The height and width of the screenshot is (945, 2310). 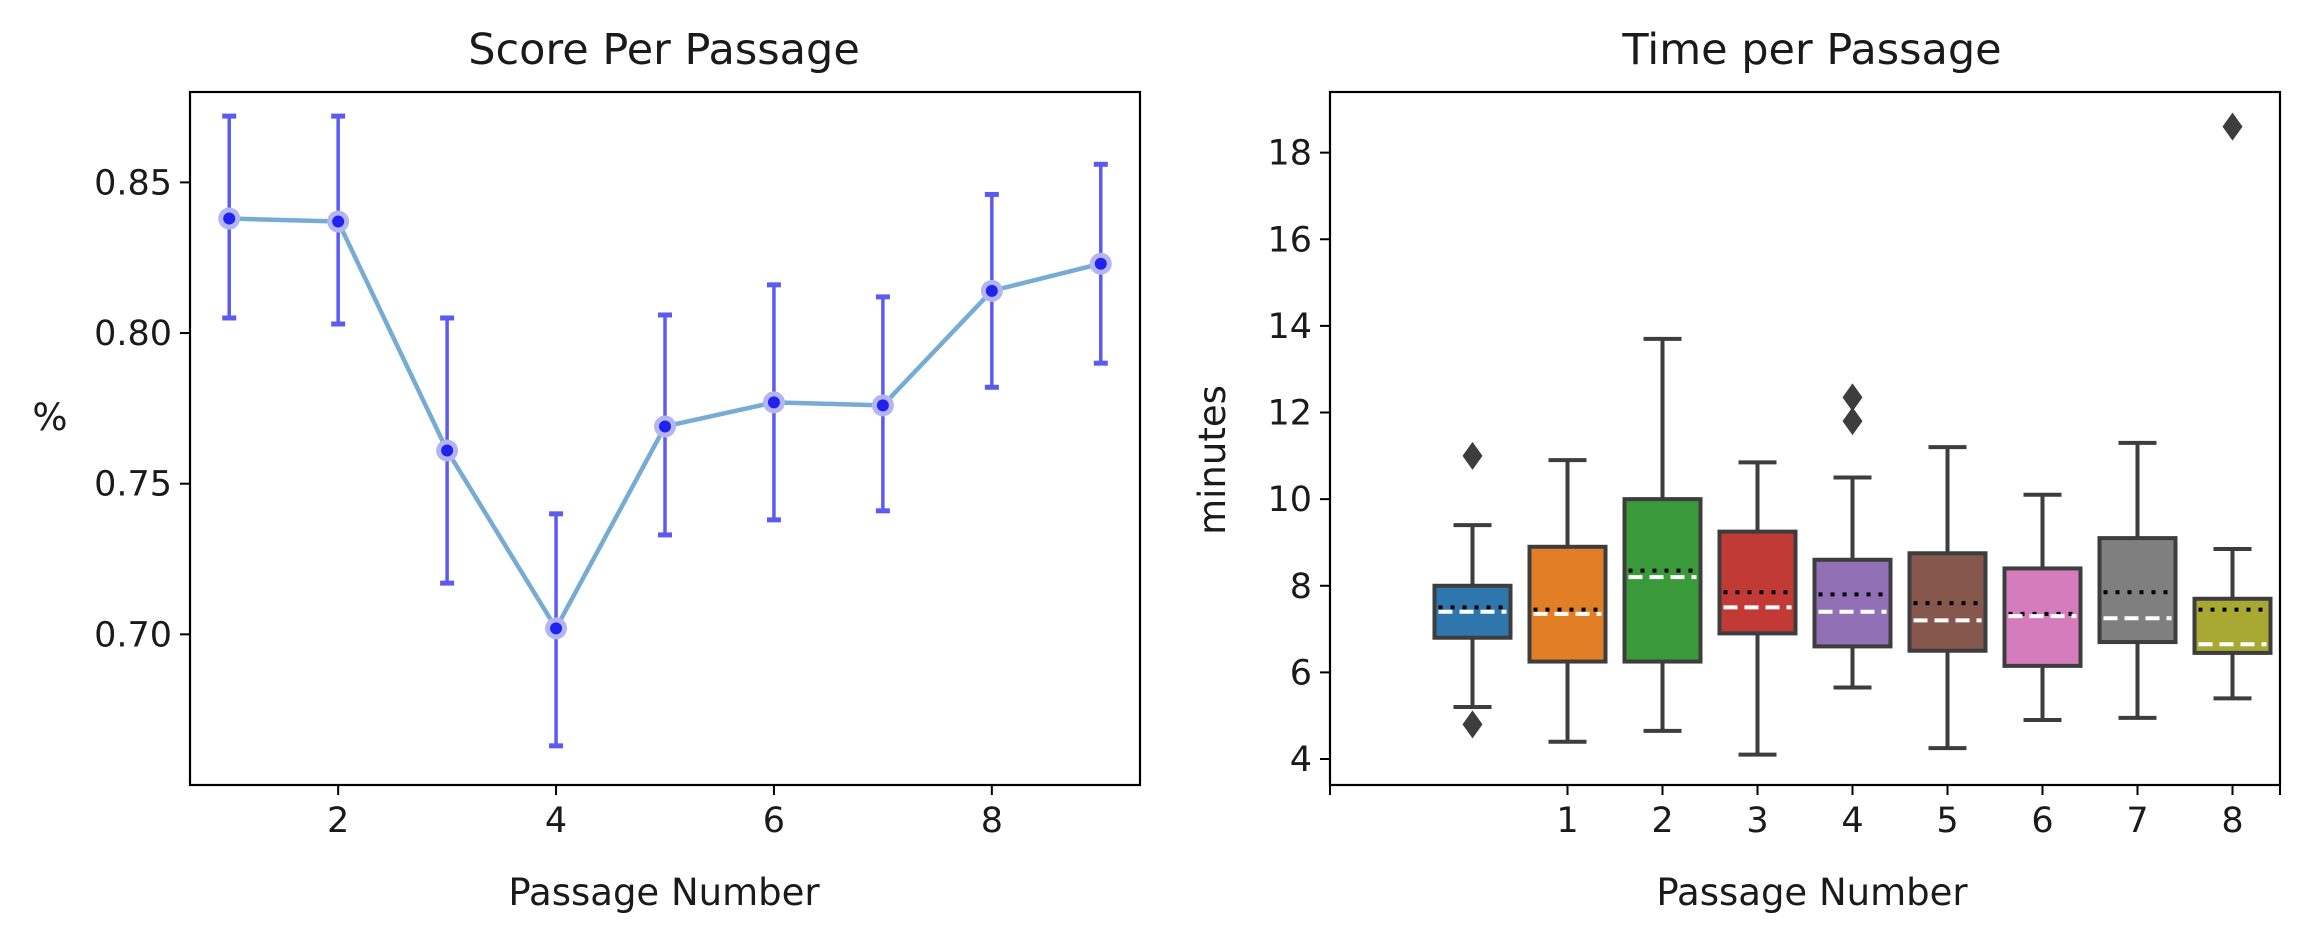 What do you see at coordinates (1289, 240) in the screenshot?
I see `y-tick-label: 16` at bounding box center [1289, 240].